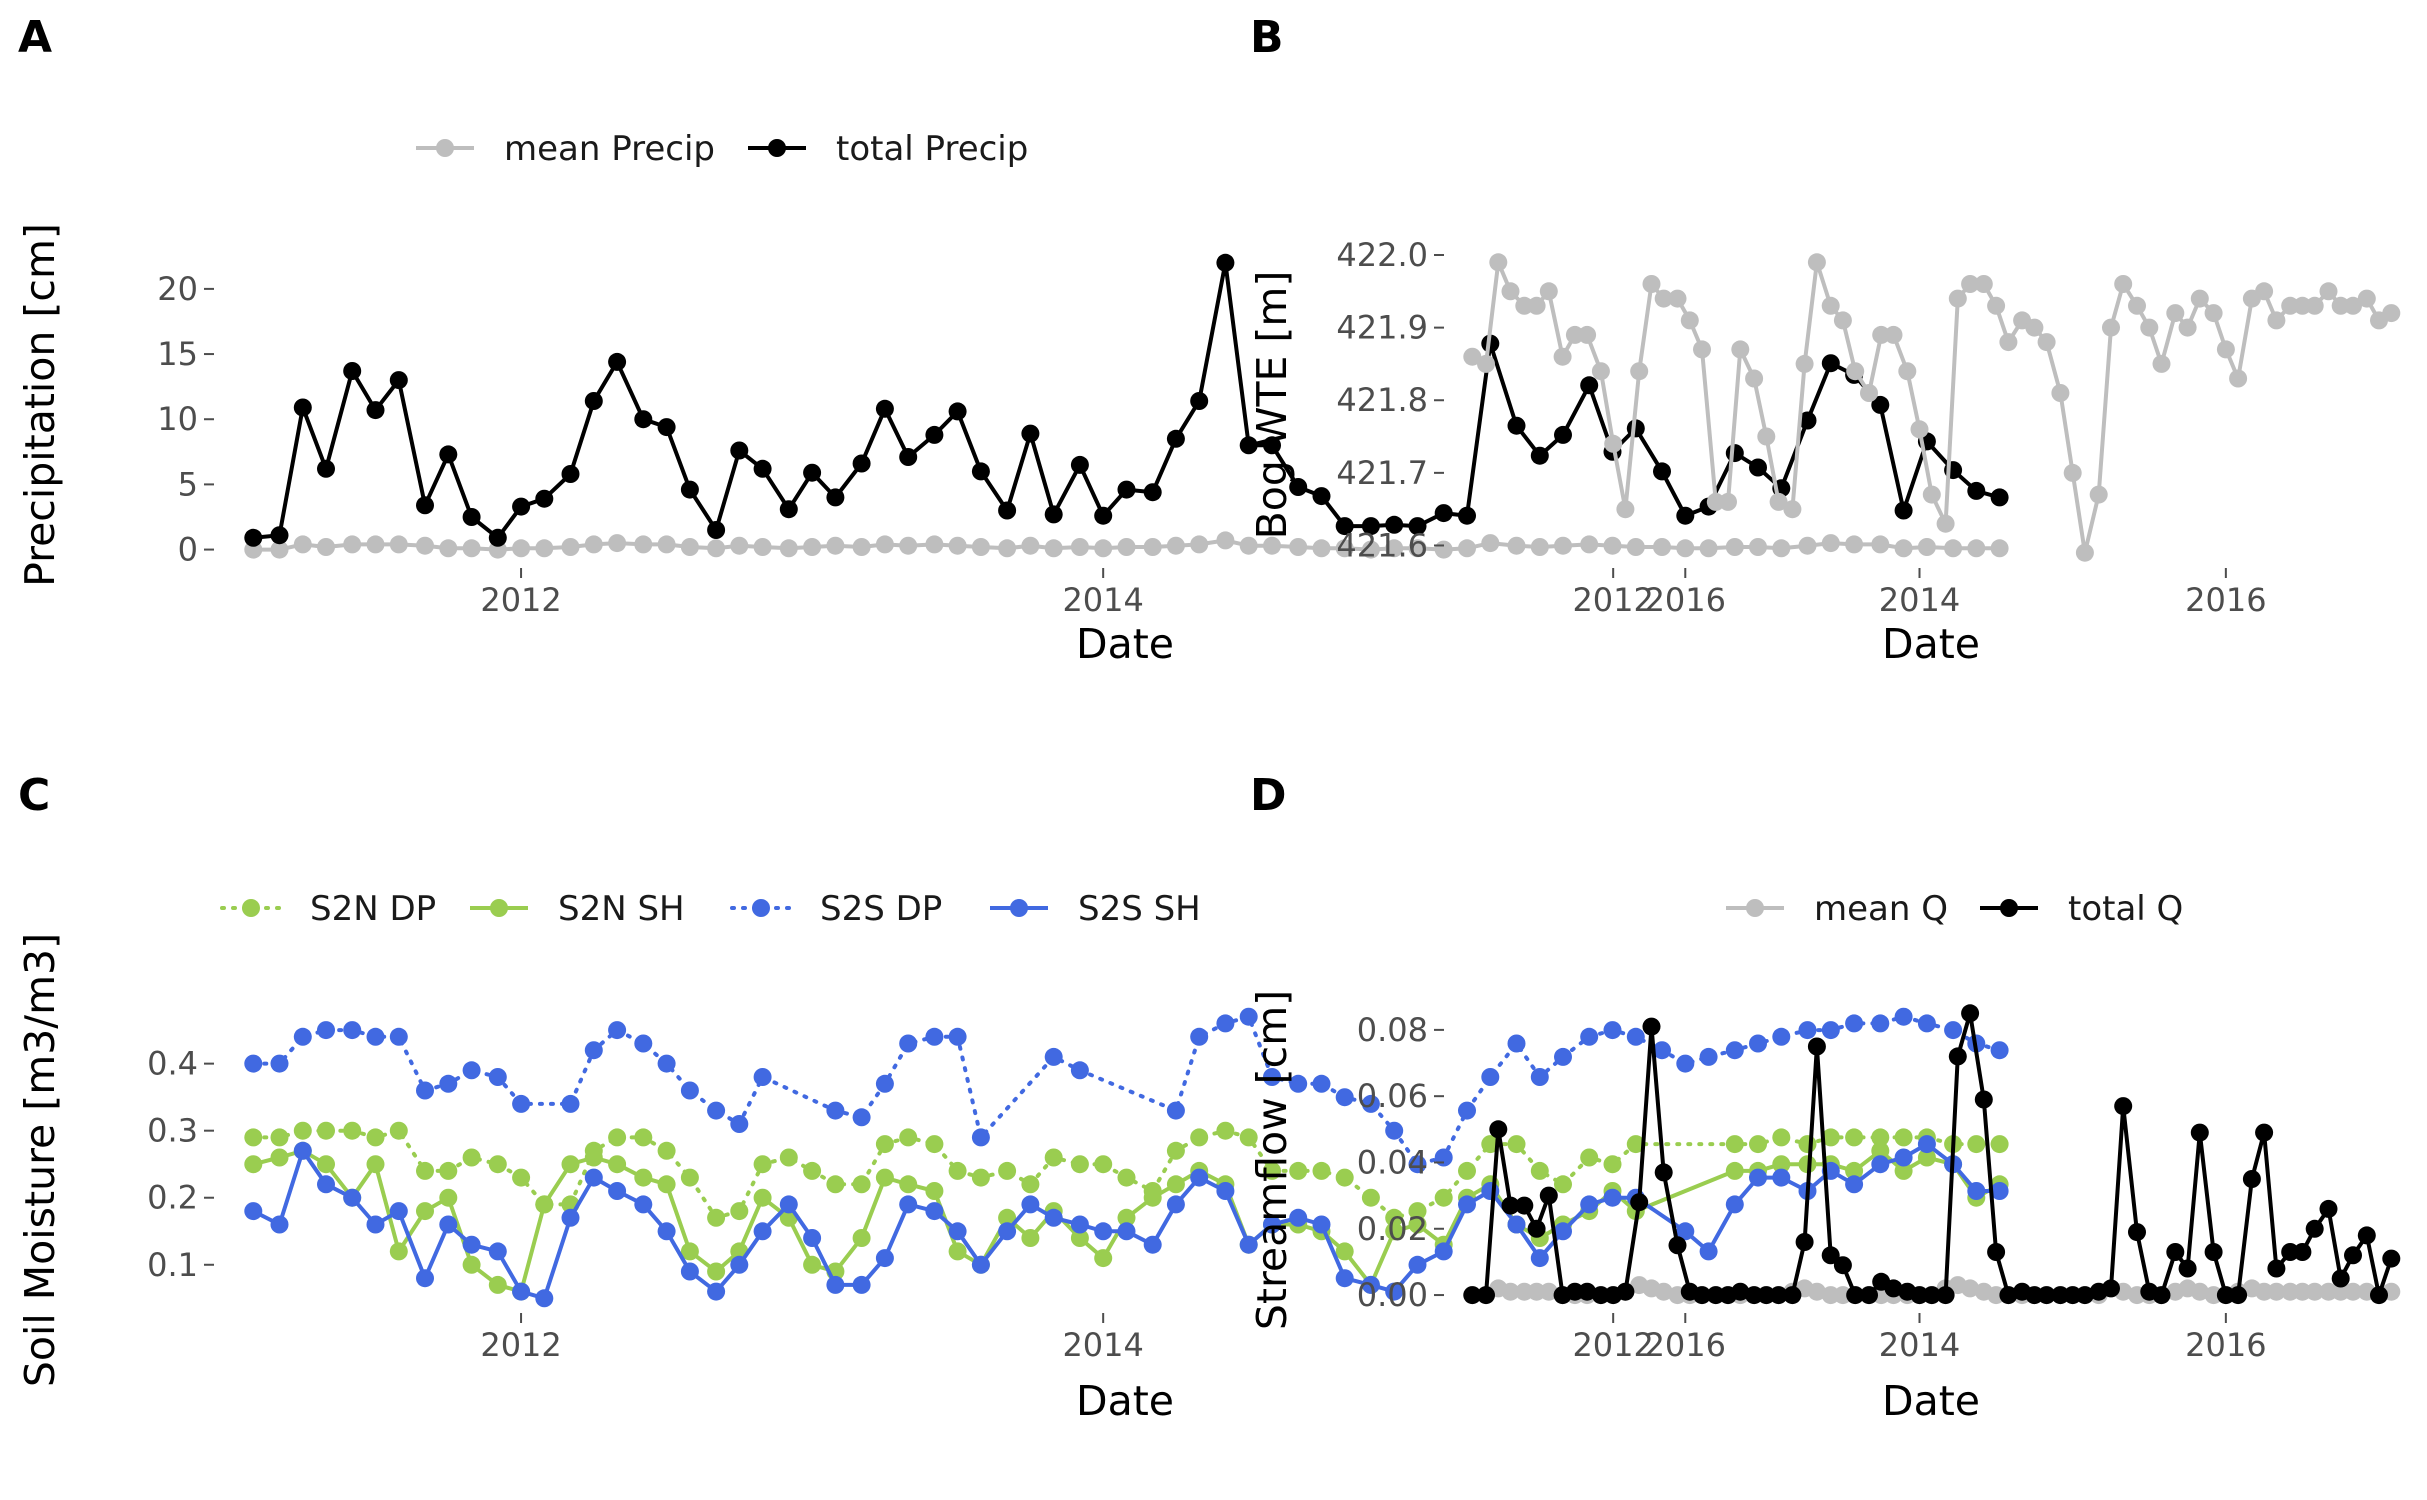  Describe the element at coordinates (172, 1064) in the screenshot. I see `y-tick-label: 0.4` at that location.